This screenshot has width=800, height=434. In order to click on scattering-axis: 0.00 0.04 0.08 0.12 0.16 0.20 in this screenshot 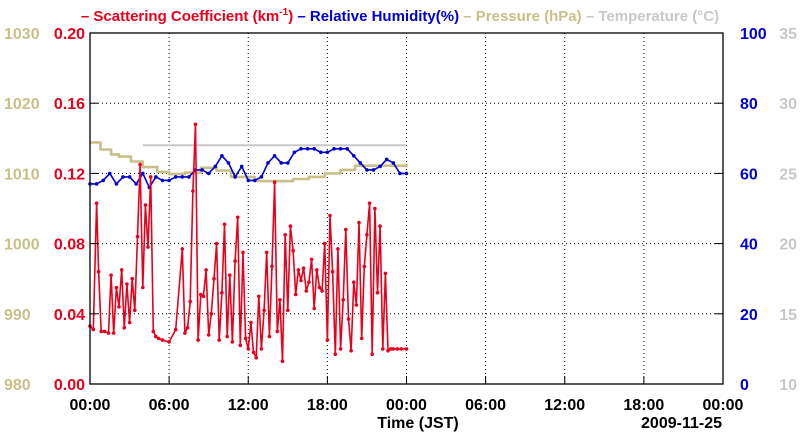, I will do `click(69, 210)`.